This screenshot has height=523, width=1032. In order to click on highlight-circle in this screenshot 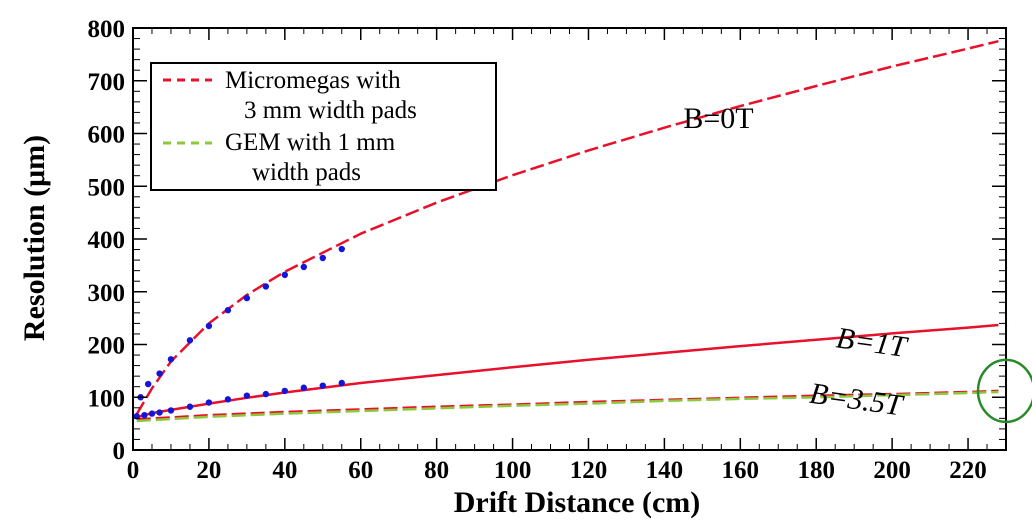, I will do `click(1004, 391)`.